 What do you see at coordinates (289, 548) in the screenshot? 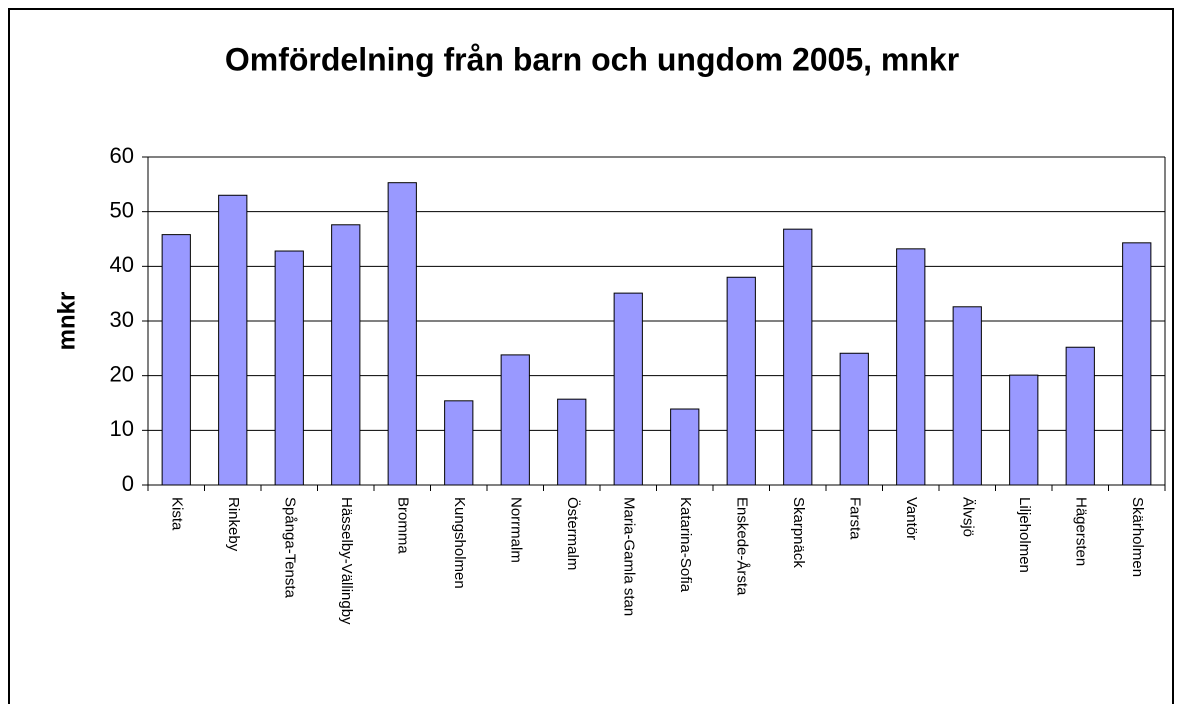
I see `x-tick-label: Spånga-Tensta` at bounding box center [289, 548].